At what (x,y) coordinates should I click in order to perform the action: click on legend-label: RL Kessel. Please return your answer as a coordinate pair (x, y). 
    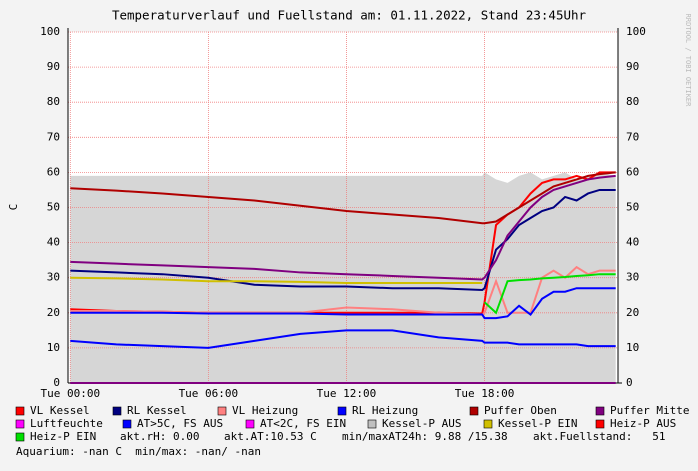
    Looking at the image, I should click on (157, 410).